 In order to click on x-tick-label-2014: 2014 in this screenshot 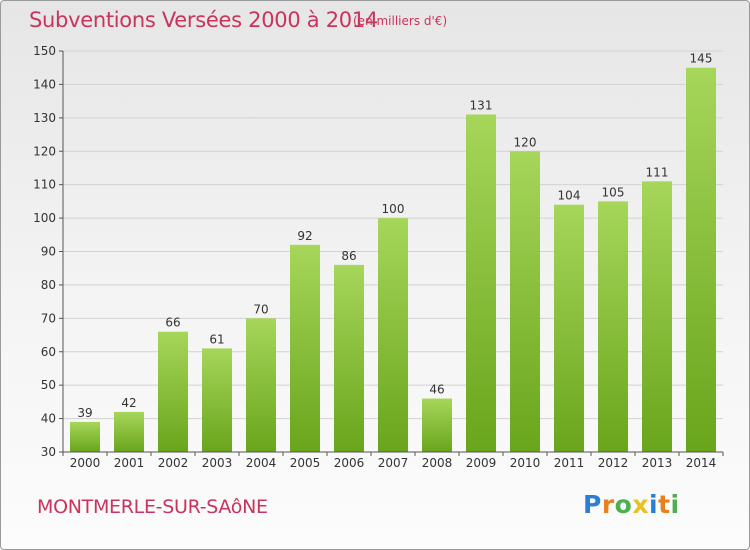, I will do `click(701, 463)`.